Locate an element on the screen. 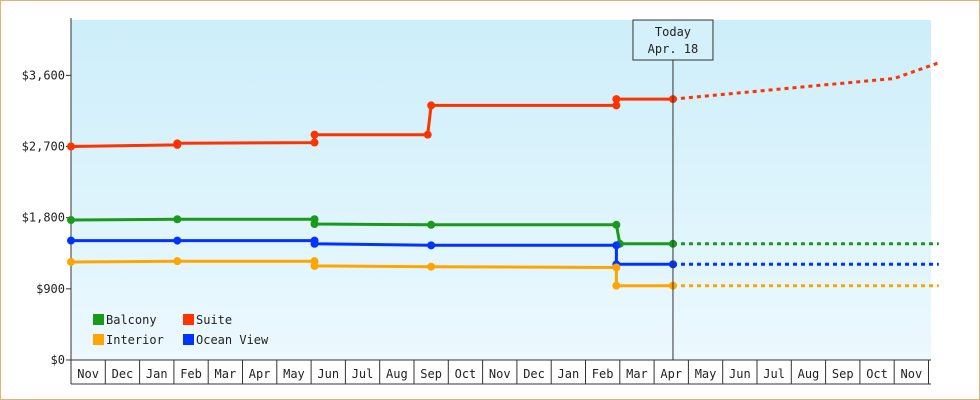  today-marker: Today Apr. 18 is located at coordinates (673, 189).